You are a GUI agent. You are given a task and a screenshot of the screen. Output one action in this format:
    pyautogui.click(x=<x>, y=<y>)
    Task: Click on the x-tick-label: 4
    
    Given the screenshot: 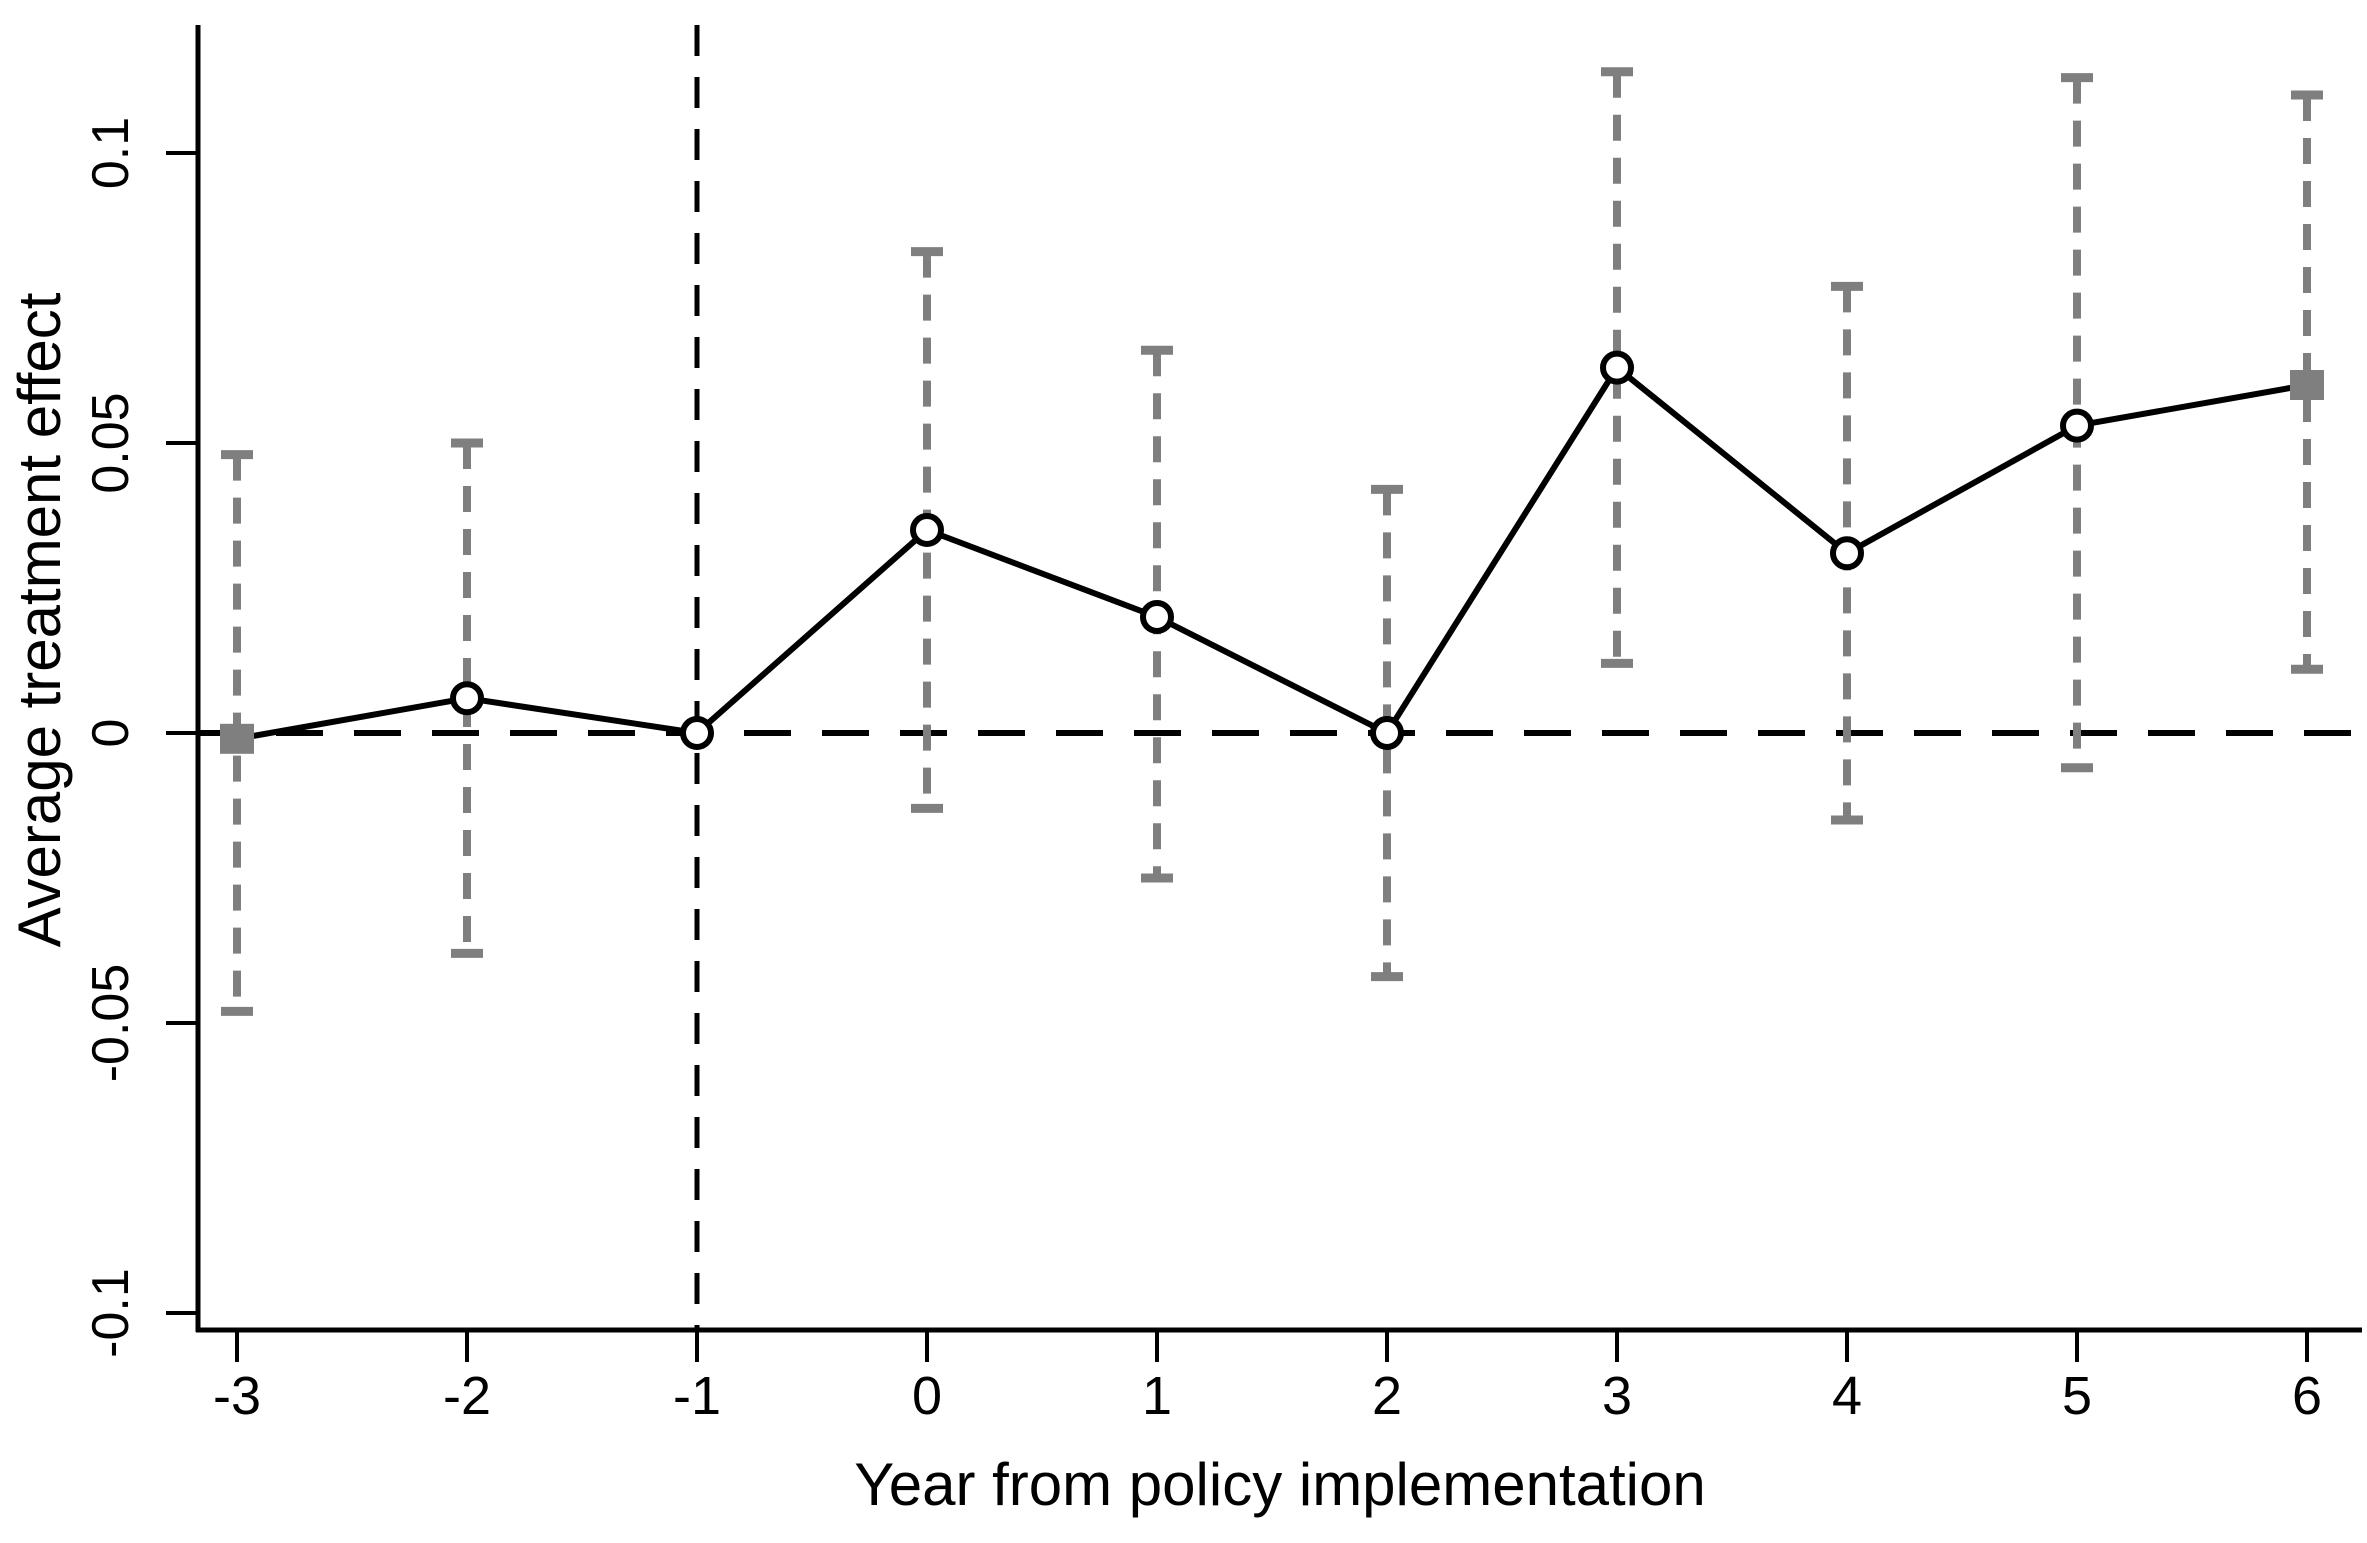 What is the action you would take?
    pyautogui.click(x=1847, y=1396)
    